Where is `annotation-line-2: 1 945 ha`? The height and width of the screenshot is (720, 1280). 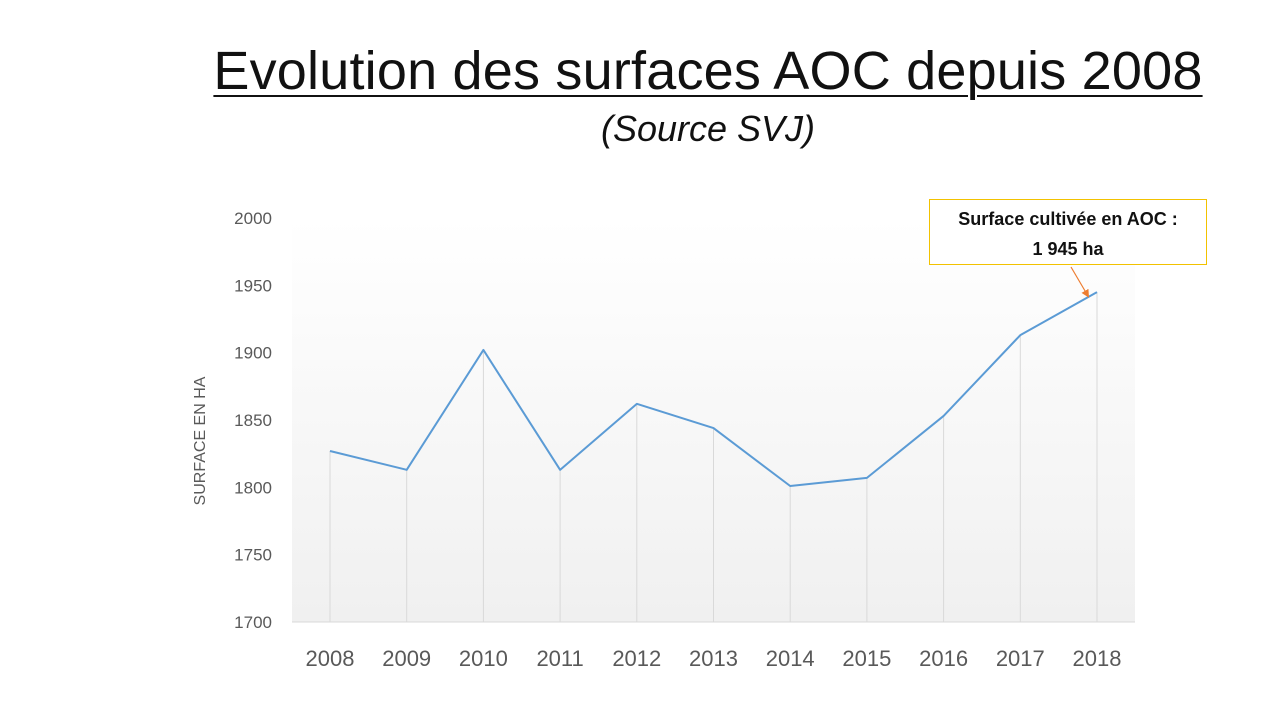
annotation-line-2: 1 945 ha is located at coordinates (1068, 249).